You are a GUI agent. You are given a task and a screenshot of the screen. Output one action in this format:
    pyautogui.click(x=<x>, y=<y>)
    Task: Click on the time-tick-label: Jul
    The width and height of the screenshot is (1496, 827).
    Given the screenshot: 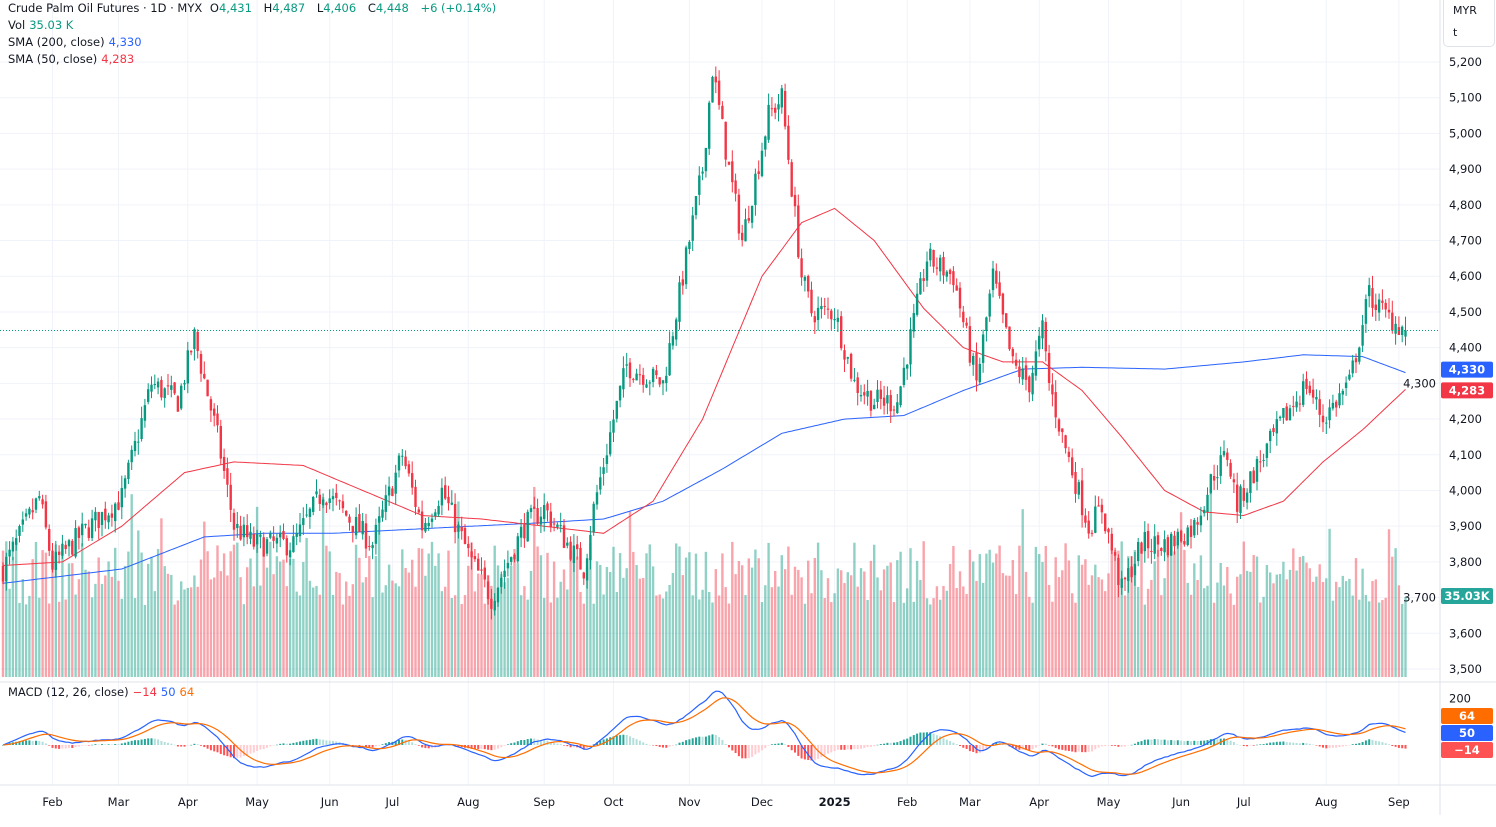 What is the action you would take?
    pyautogui.click(x=391, y=802)
    